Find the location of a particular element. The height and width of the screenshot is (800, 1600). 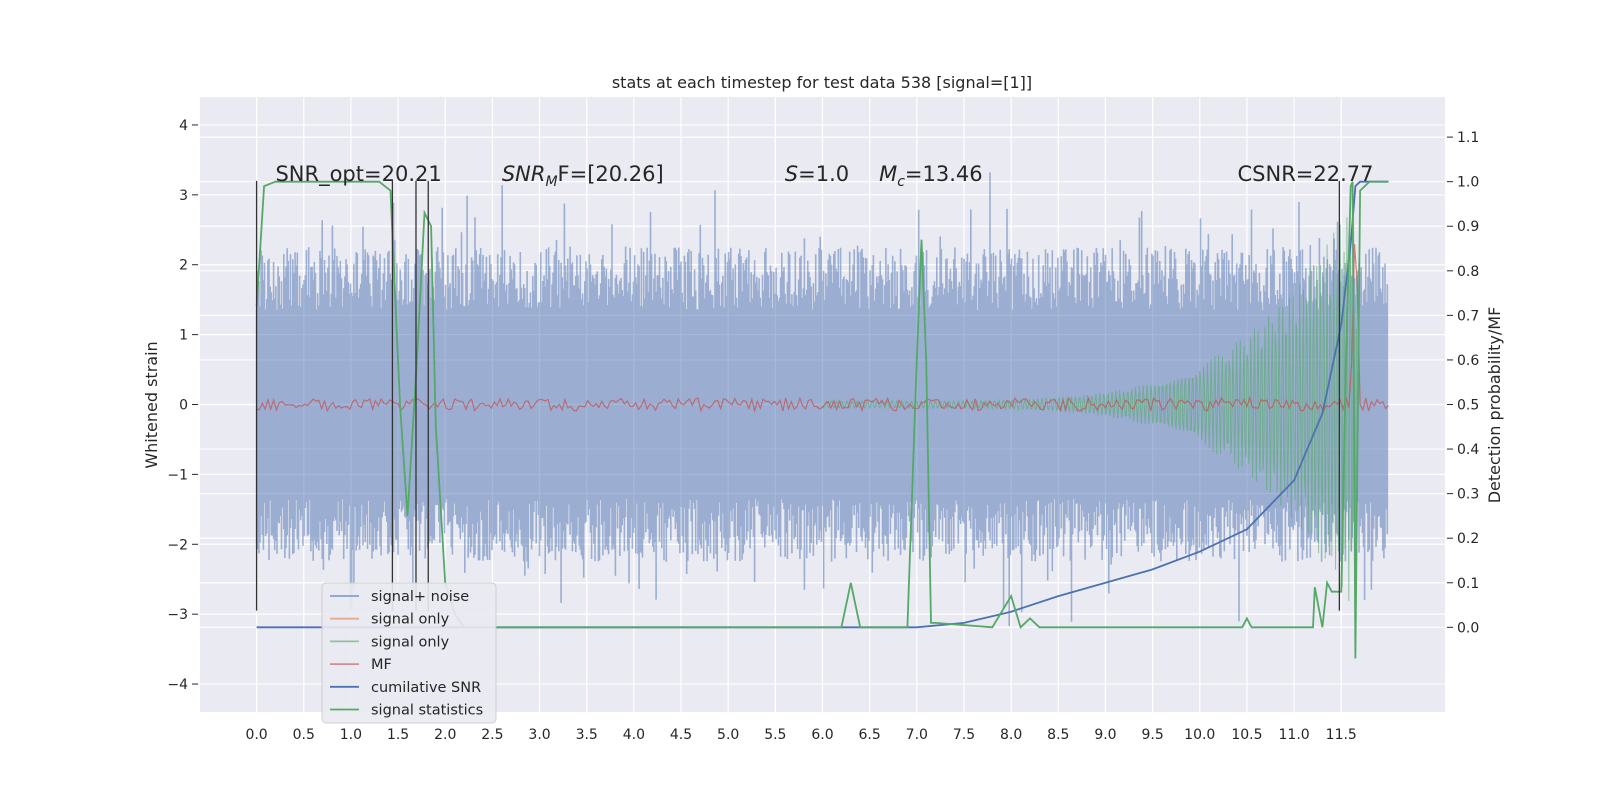

x-tick-label: 4.0 is located at coordinates (634, 735).